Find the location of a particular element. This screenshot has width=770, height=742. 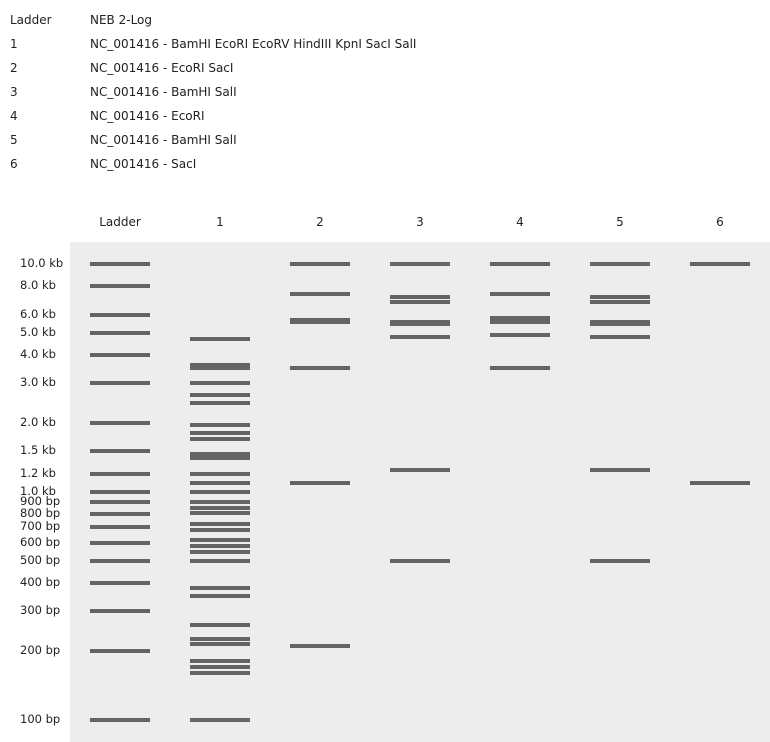

marker-label: 6.0 kb is located at coordinates (38, 314).